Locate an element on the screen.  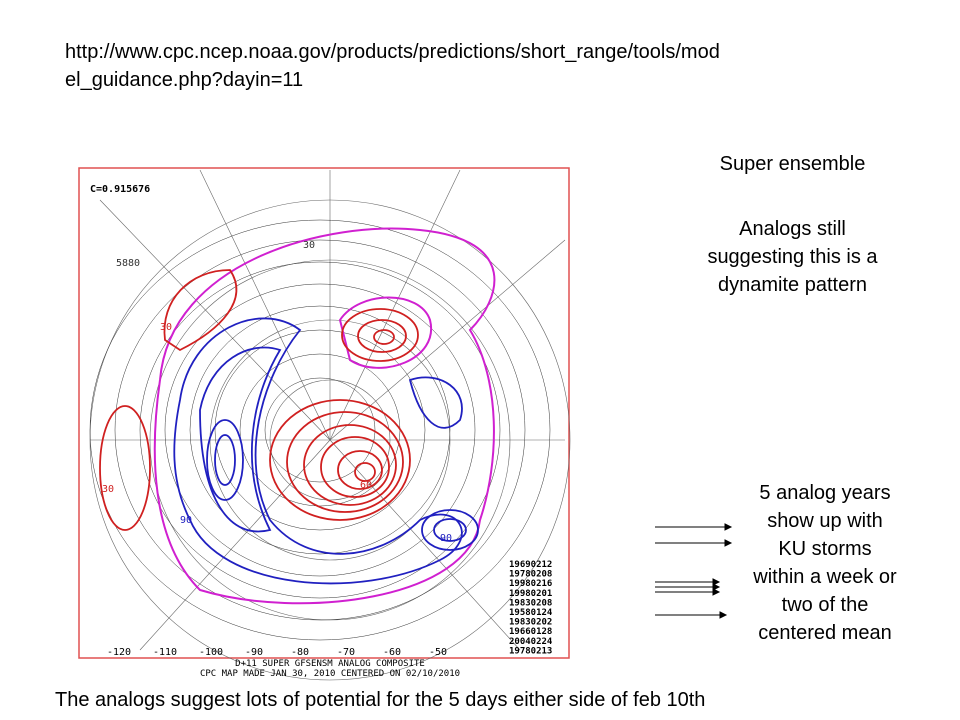
analog-date: 19830202 is located at coordinates (530, 623).